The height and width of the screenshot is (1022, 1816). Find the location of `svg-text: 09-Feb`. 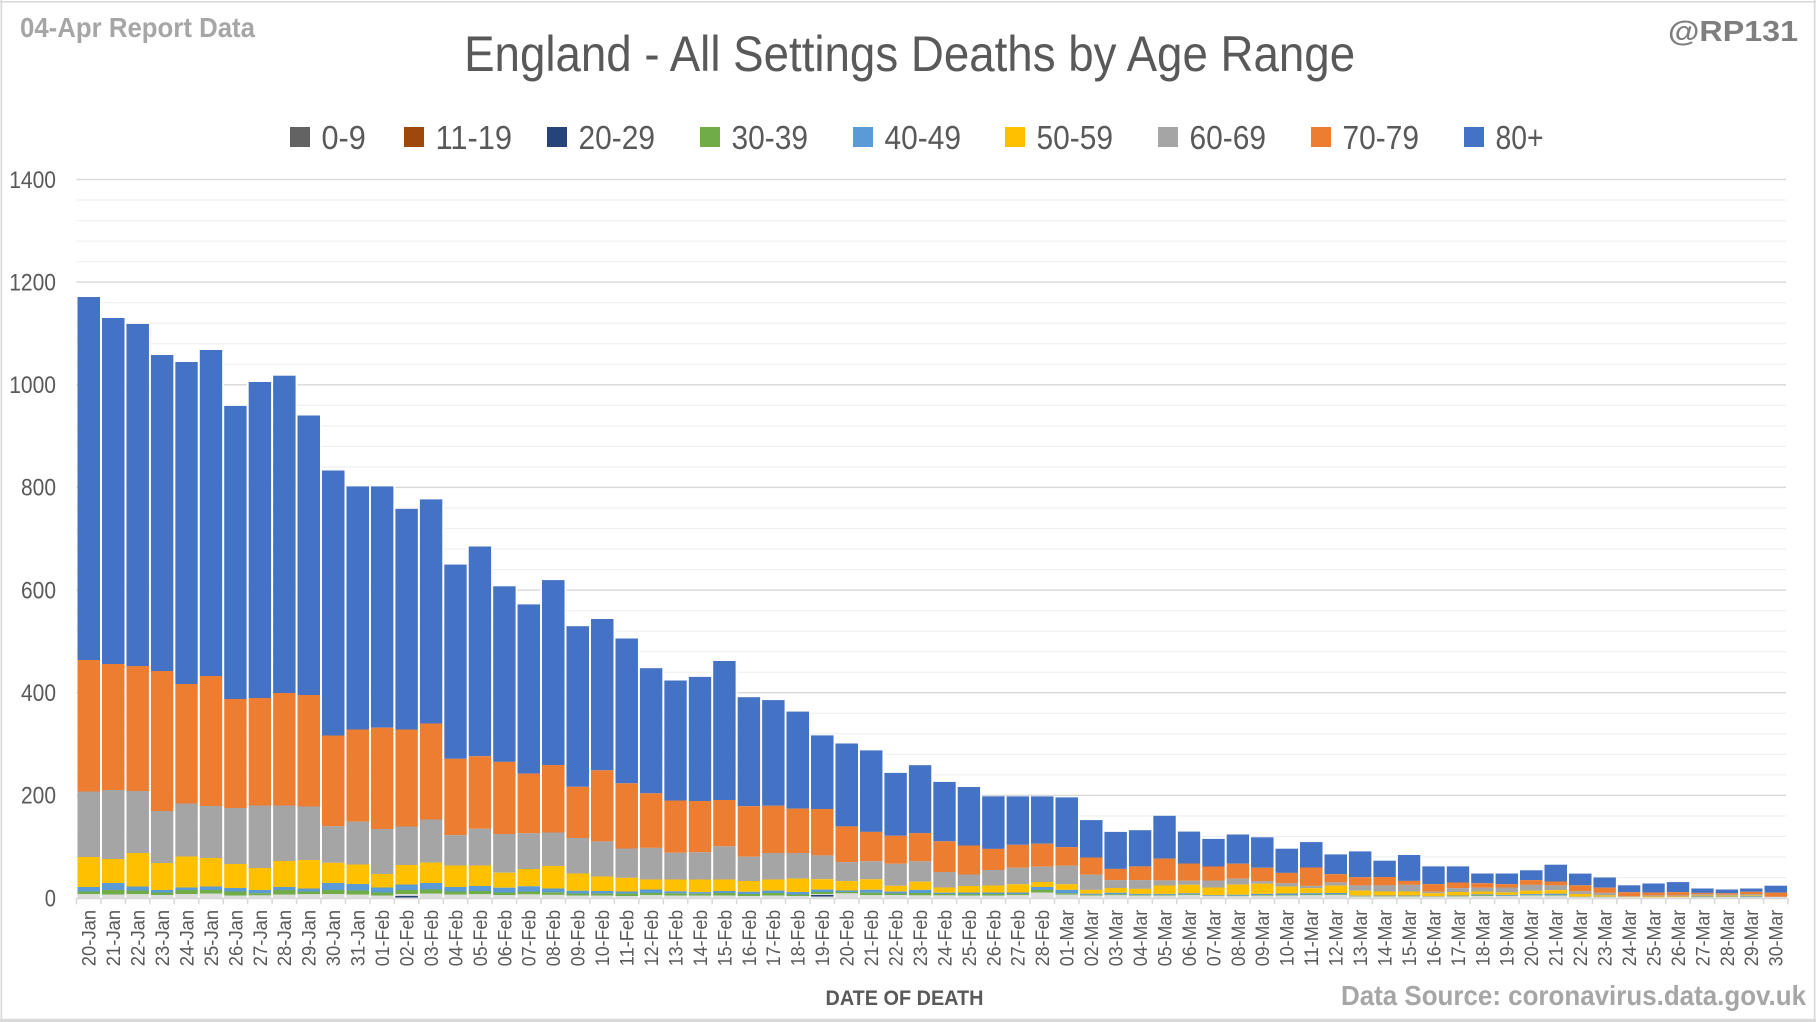

svg-text: 09-Feb is located at coordinates (579, 938).